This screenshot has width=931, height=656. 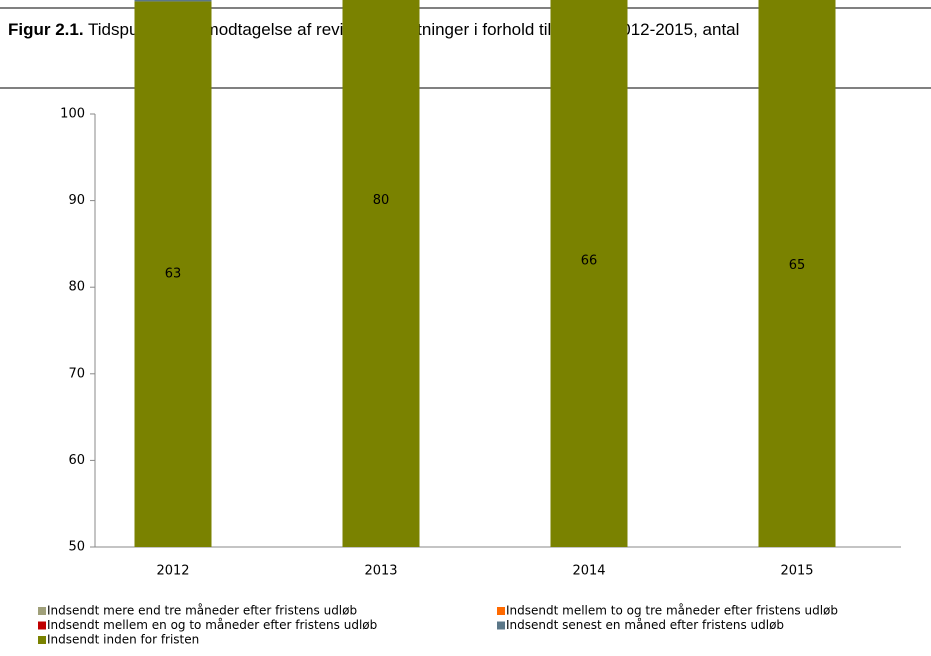 What do you see at coordinates (72, 114) in the screenshot?
I see `y-tick-label: 100` at bounding box center [72, 114].